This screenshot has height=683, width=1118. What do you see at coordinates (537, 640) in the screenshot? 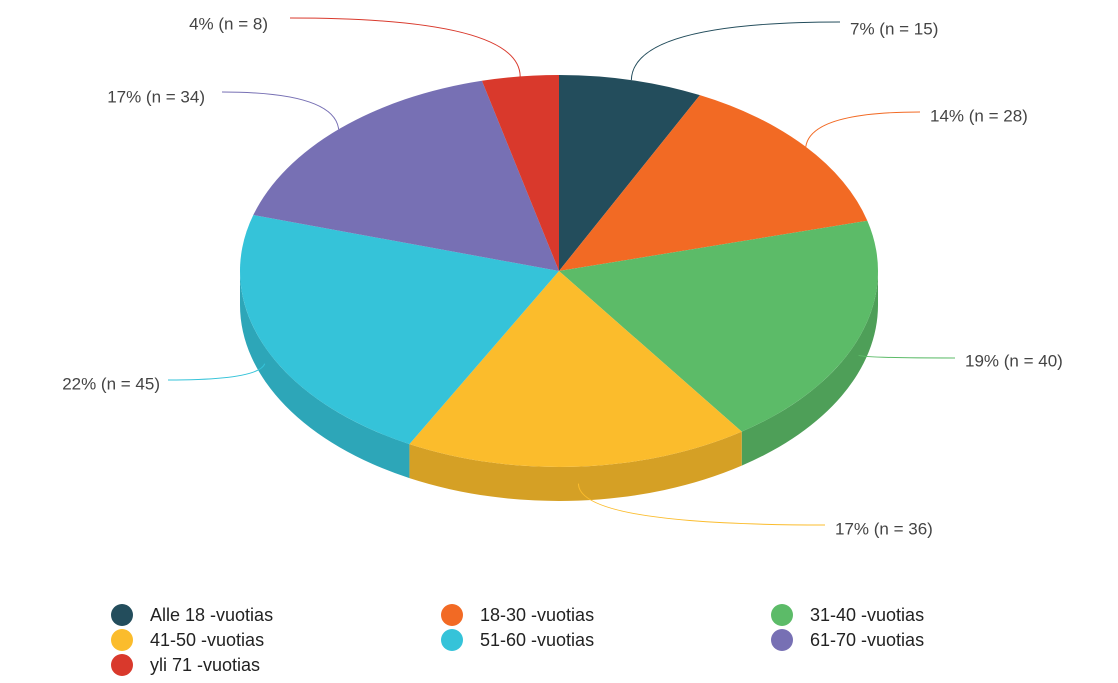
I see `legend-label: 51-60 -vuotias` at bounding box center [537, 640].